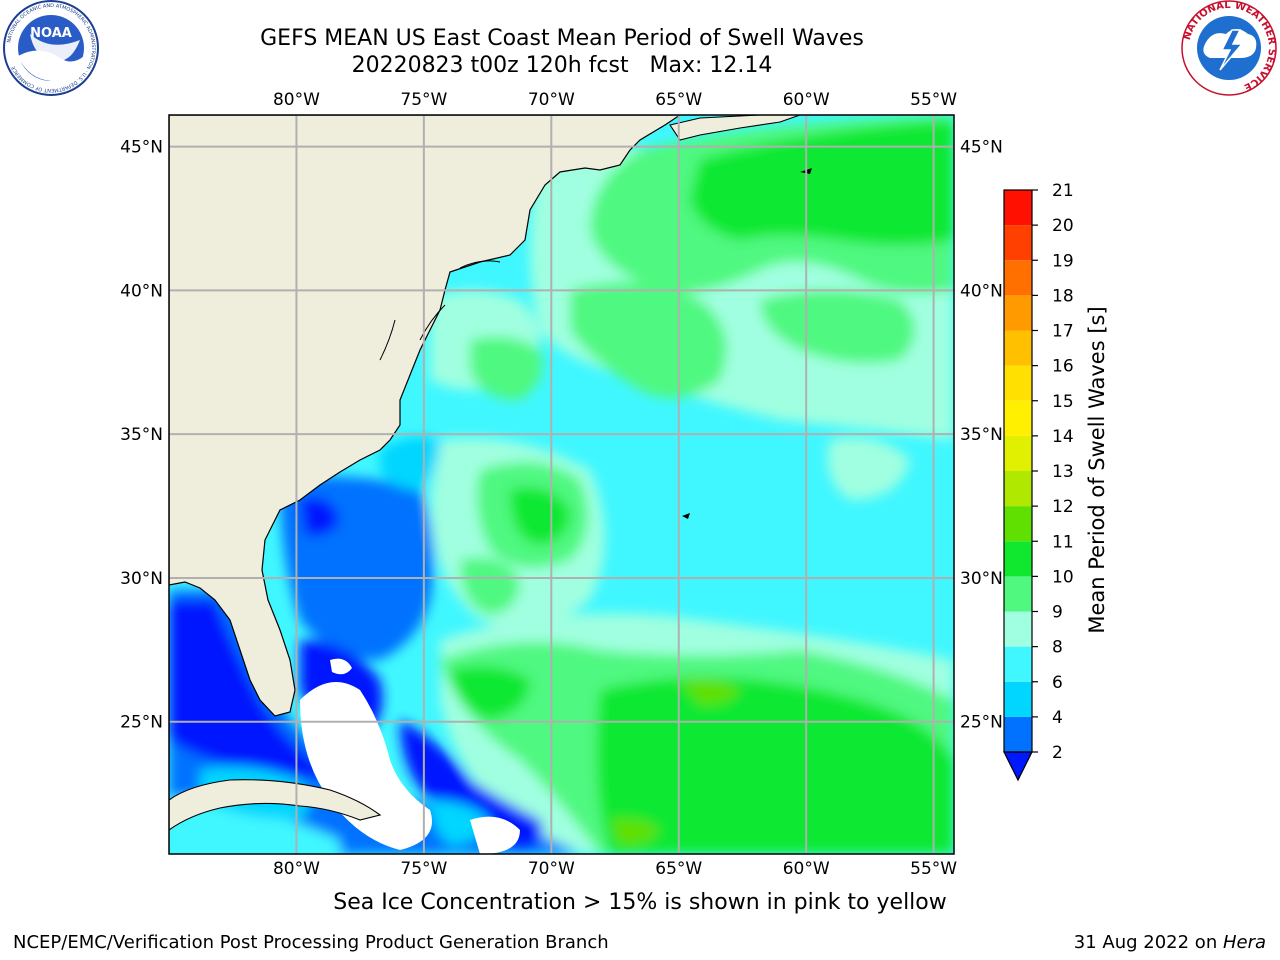 This screenshot has height=960, width=1280. Describe the element at coordinates (296, 100) in the screenshot. I see `lon-label-top: 80°W` at that location.